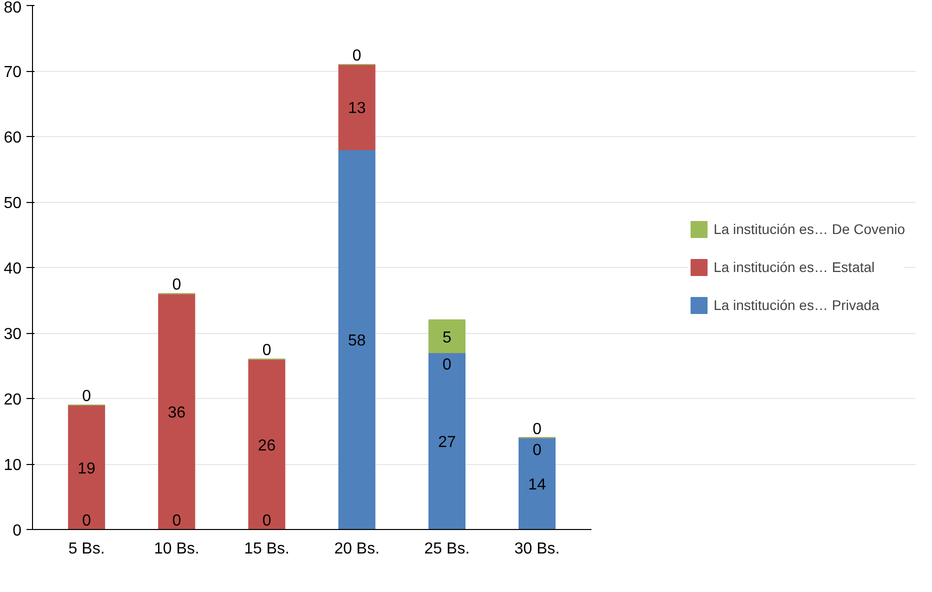 This screenshot has width=932, height=592. I want to click on data-label: 13, so click(357, 109).